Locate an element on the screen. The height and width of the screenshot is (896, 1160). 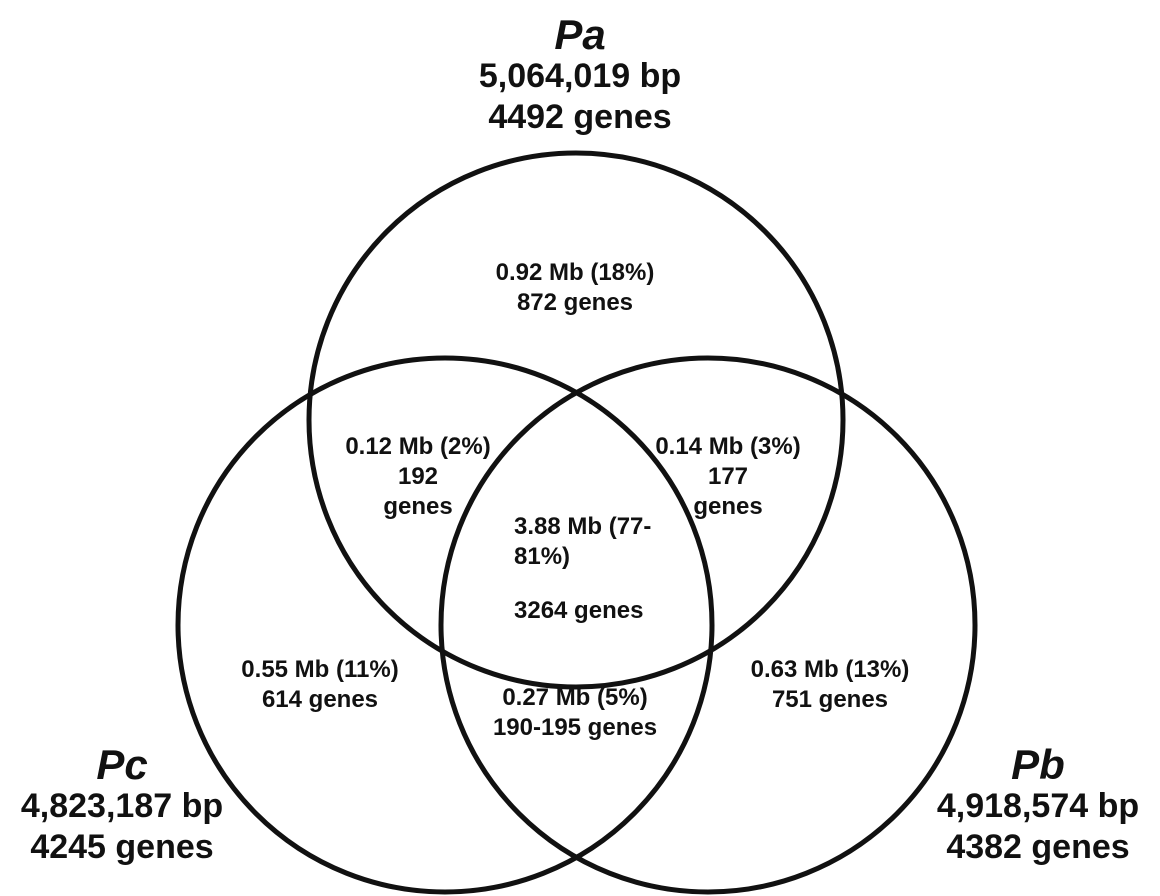
region-pa-pc-count: 192 is located at coordinates (418, 476).